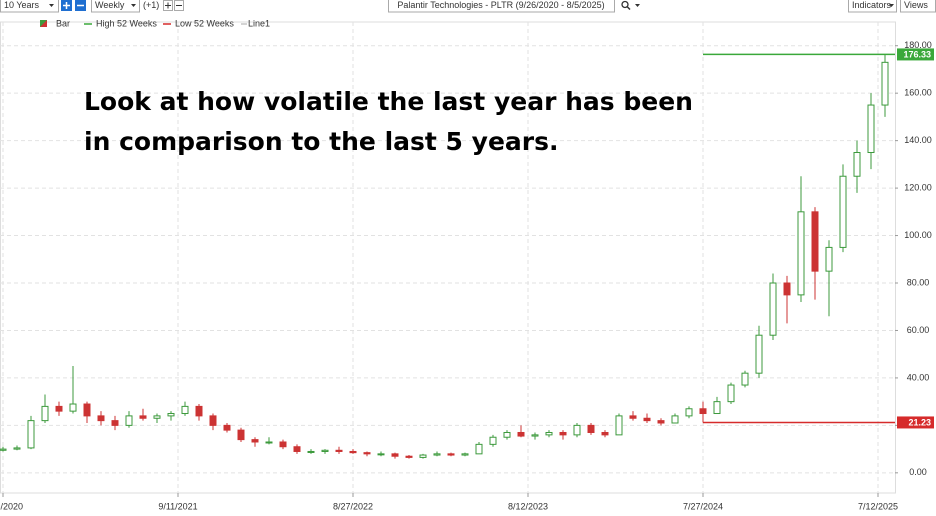  What do you see at coordinates (918, 235) in the screenshot?
I see `y-tick-label: 100.00` at bounding box center [918, 235].